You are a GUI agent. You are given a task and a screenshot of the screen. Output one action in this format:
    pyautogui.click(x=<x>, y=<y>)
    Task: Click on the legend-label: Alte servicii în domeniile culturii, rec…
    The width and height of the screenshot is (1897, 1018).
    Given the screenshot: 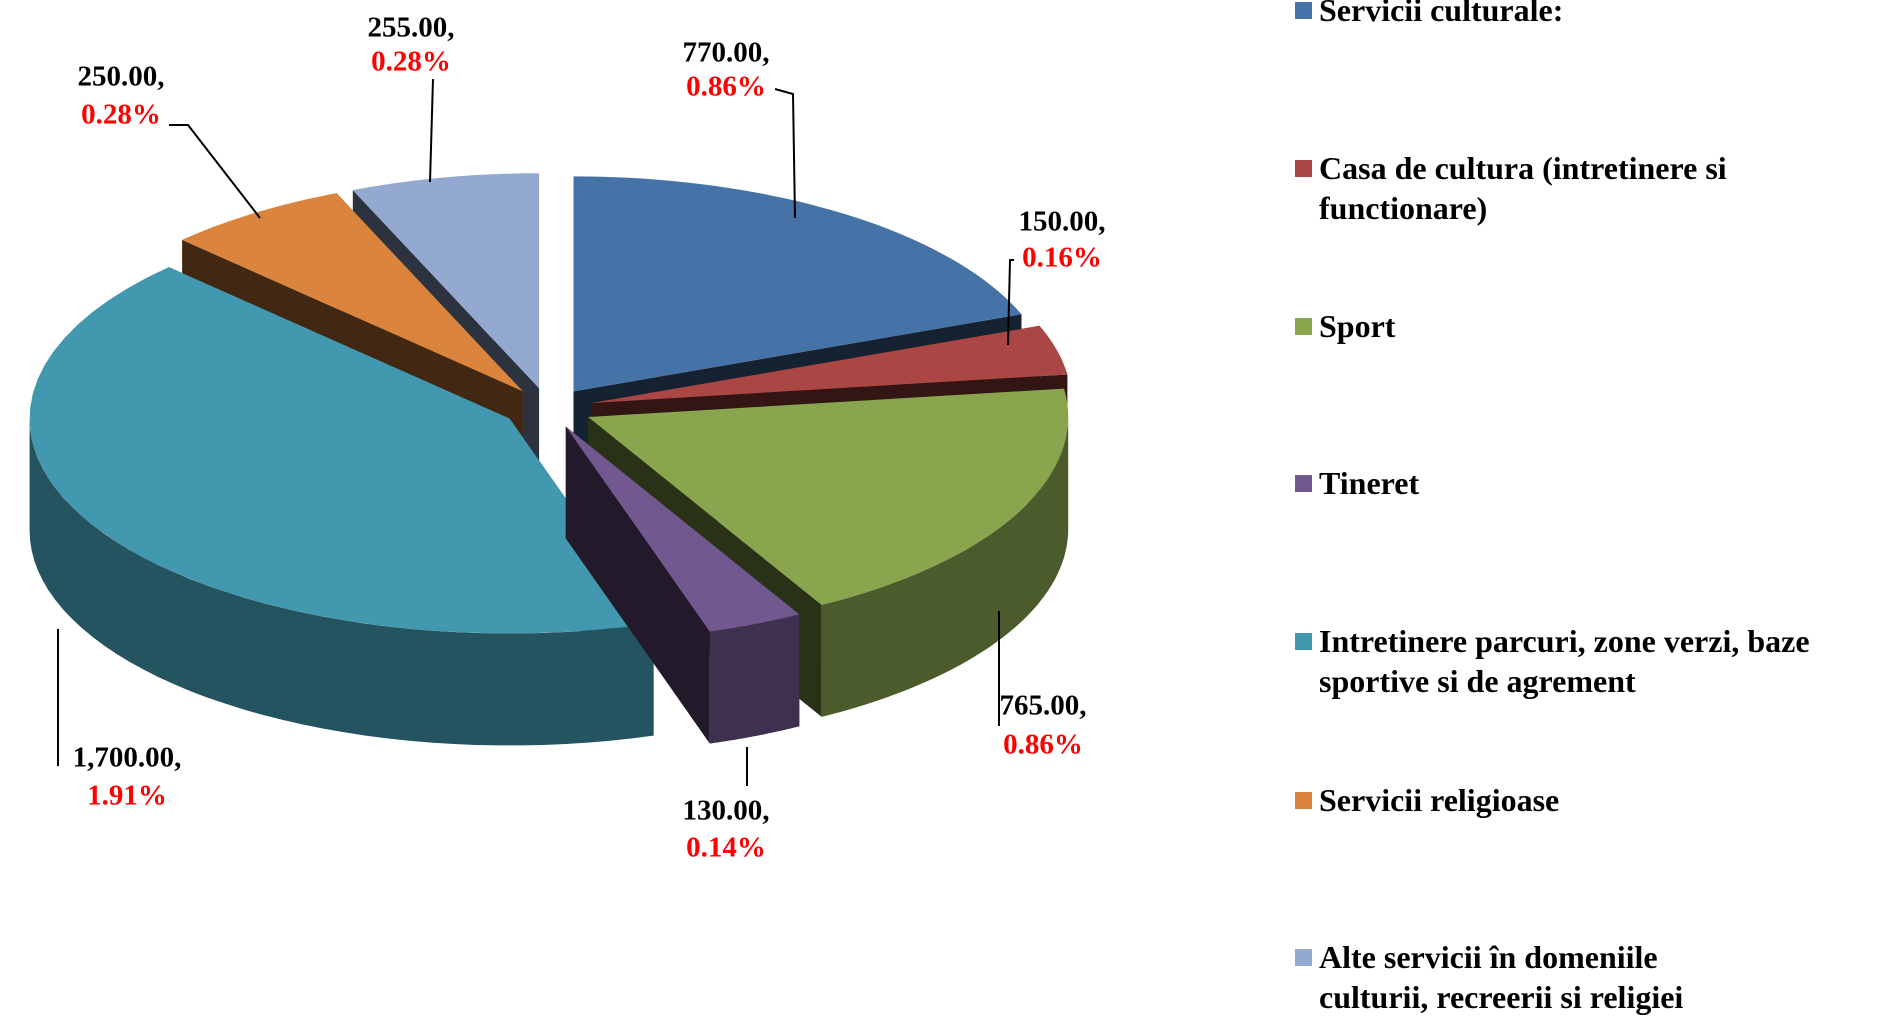 What is the action you would take?
    pyautogui.click(x=1501, y=977)
    